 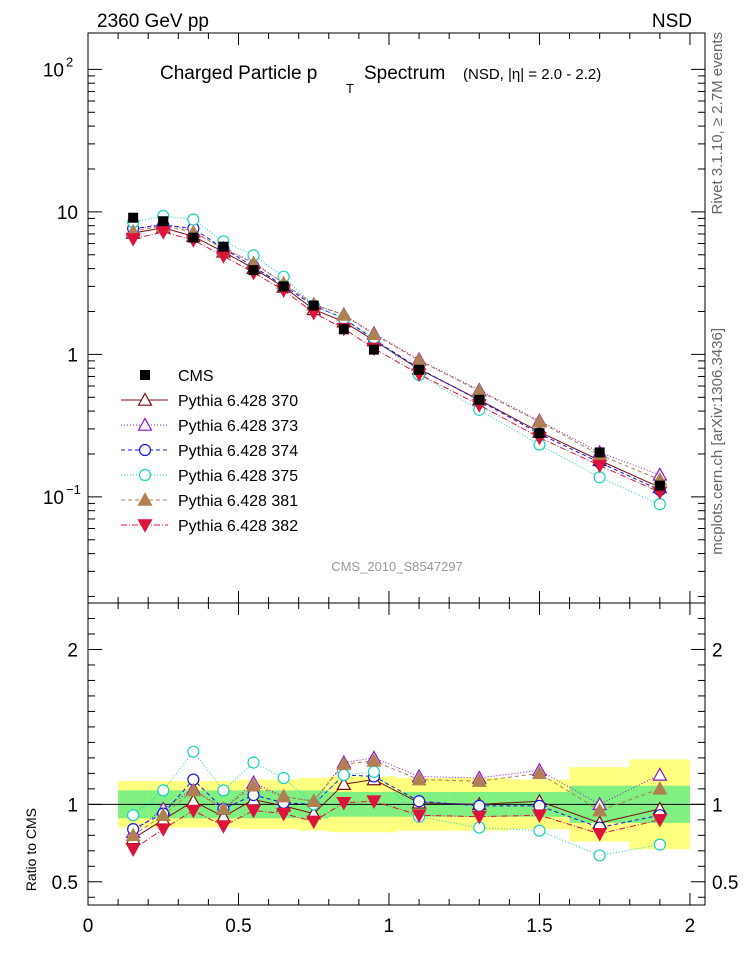 I want to click on x-tick-label: 0, so click(x=88, y=926).